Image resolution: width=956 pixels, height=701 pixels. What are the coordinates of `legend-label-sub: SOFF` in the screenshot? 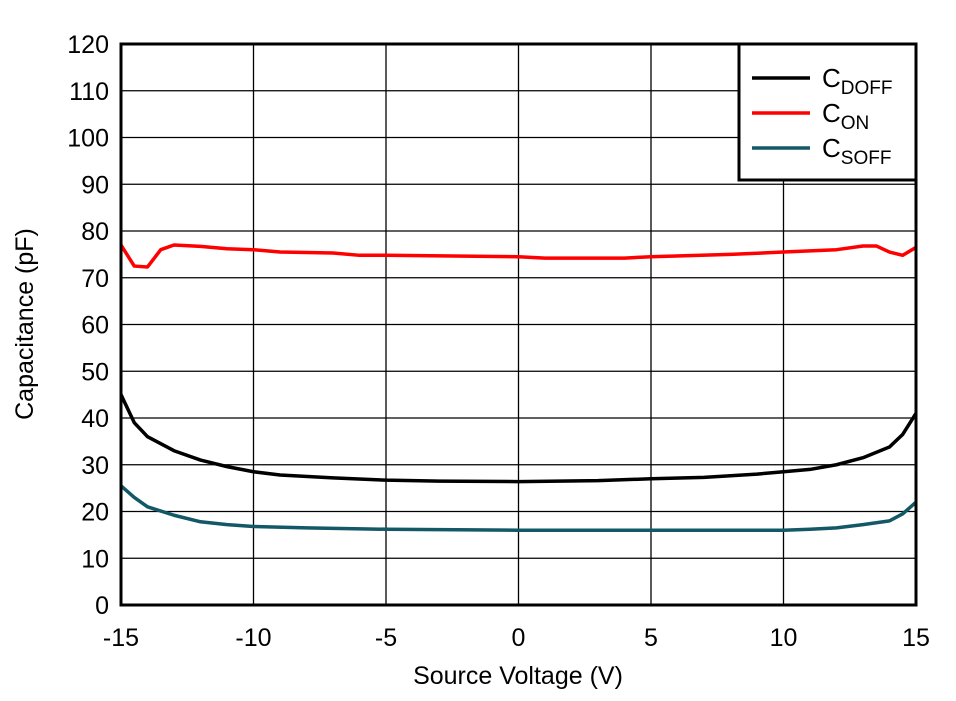 It's located at (866, 158).